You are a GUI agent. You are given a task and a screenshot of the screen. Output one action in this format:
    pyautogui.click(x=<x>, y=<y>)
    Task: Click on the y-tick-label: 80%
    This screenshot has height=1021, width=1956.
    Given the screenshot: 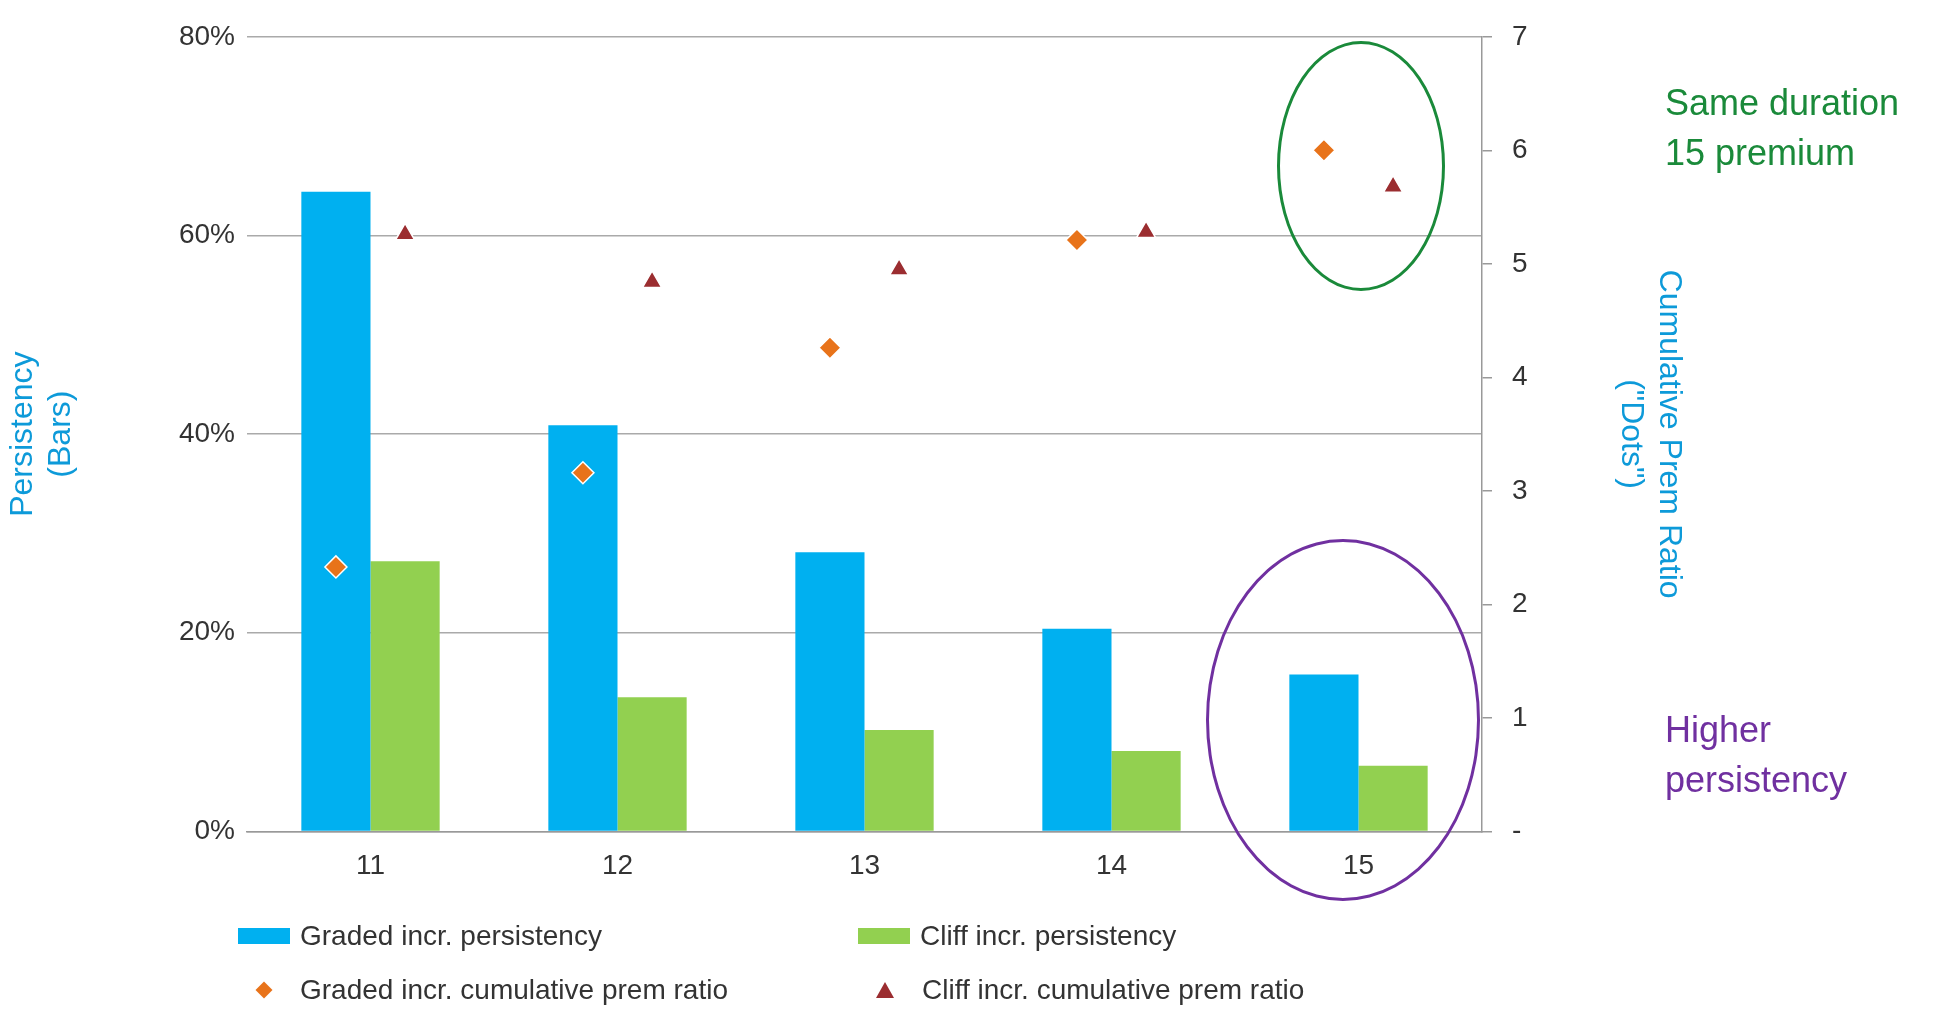 What is the action you would take?
    pyautogui.click(x=206, y=35)
    